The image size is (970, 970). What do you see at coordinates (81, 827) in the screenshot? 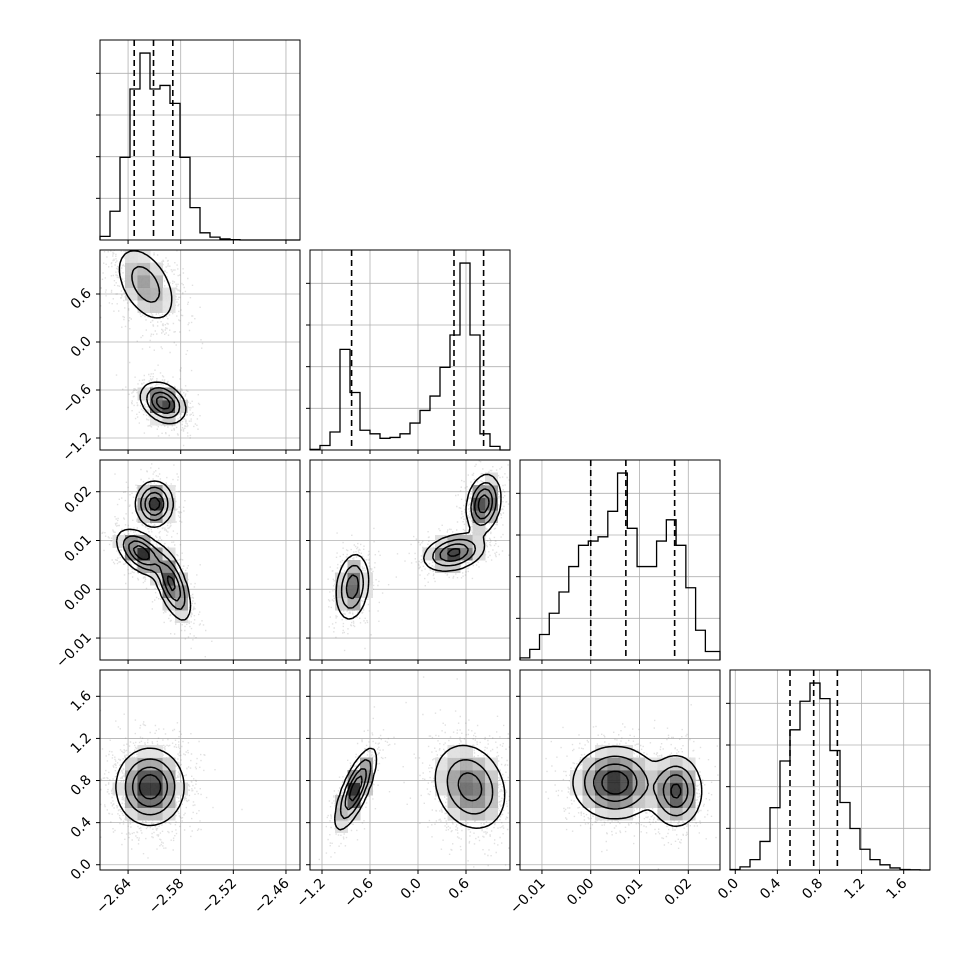
I see `y-tick-label: 0.4` at bounding box center [81, 827].